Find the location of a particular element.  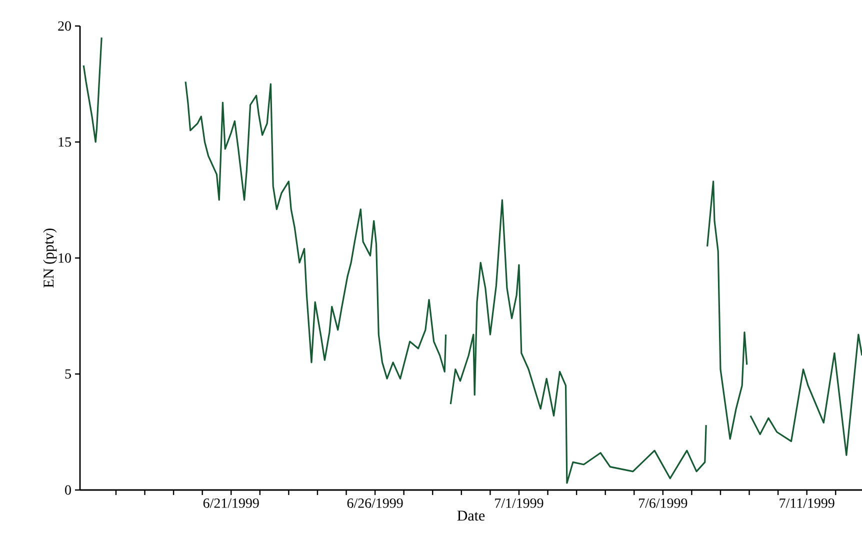

y-tick-label: 5 is located at coordinates (68, 374).